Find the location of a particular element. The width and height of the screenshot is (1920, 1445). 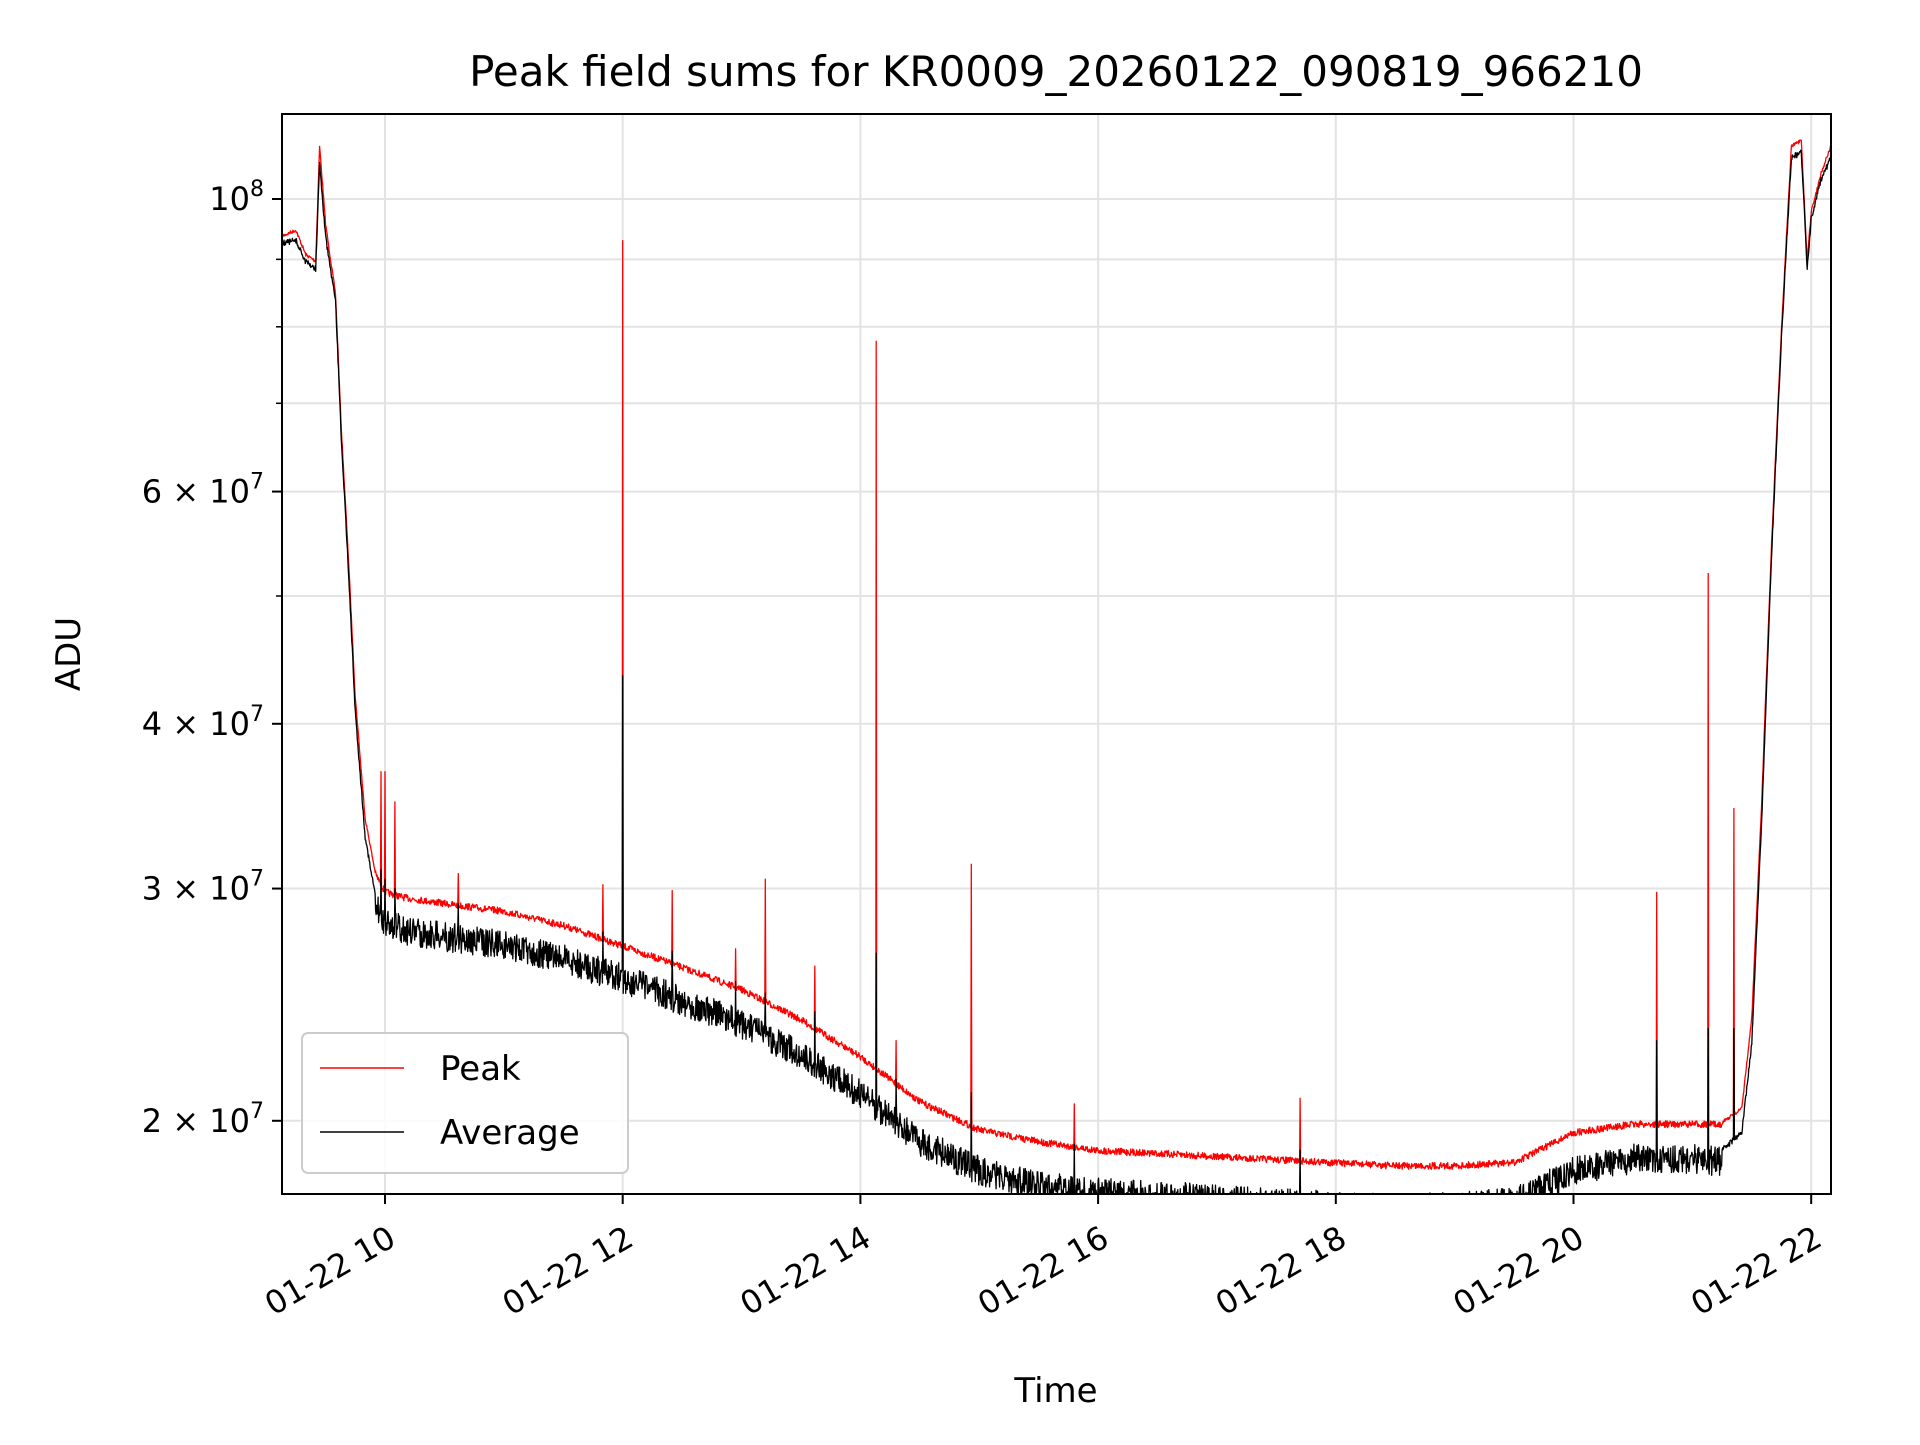

legend: Peak Average is located at coordinates (465, 1103).